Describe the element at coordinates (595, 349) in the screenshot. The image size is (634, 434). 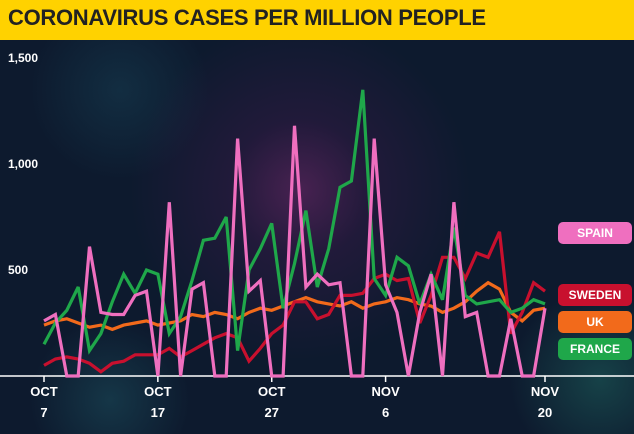
I see `legend-france: FRANCE` at that location.